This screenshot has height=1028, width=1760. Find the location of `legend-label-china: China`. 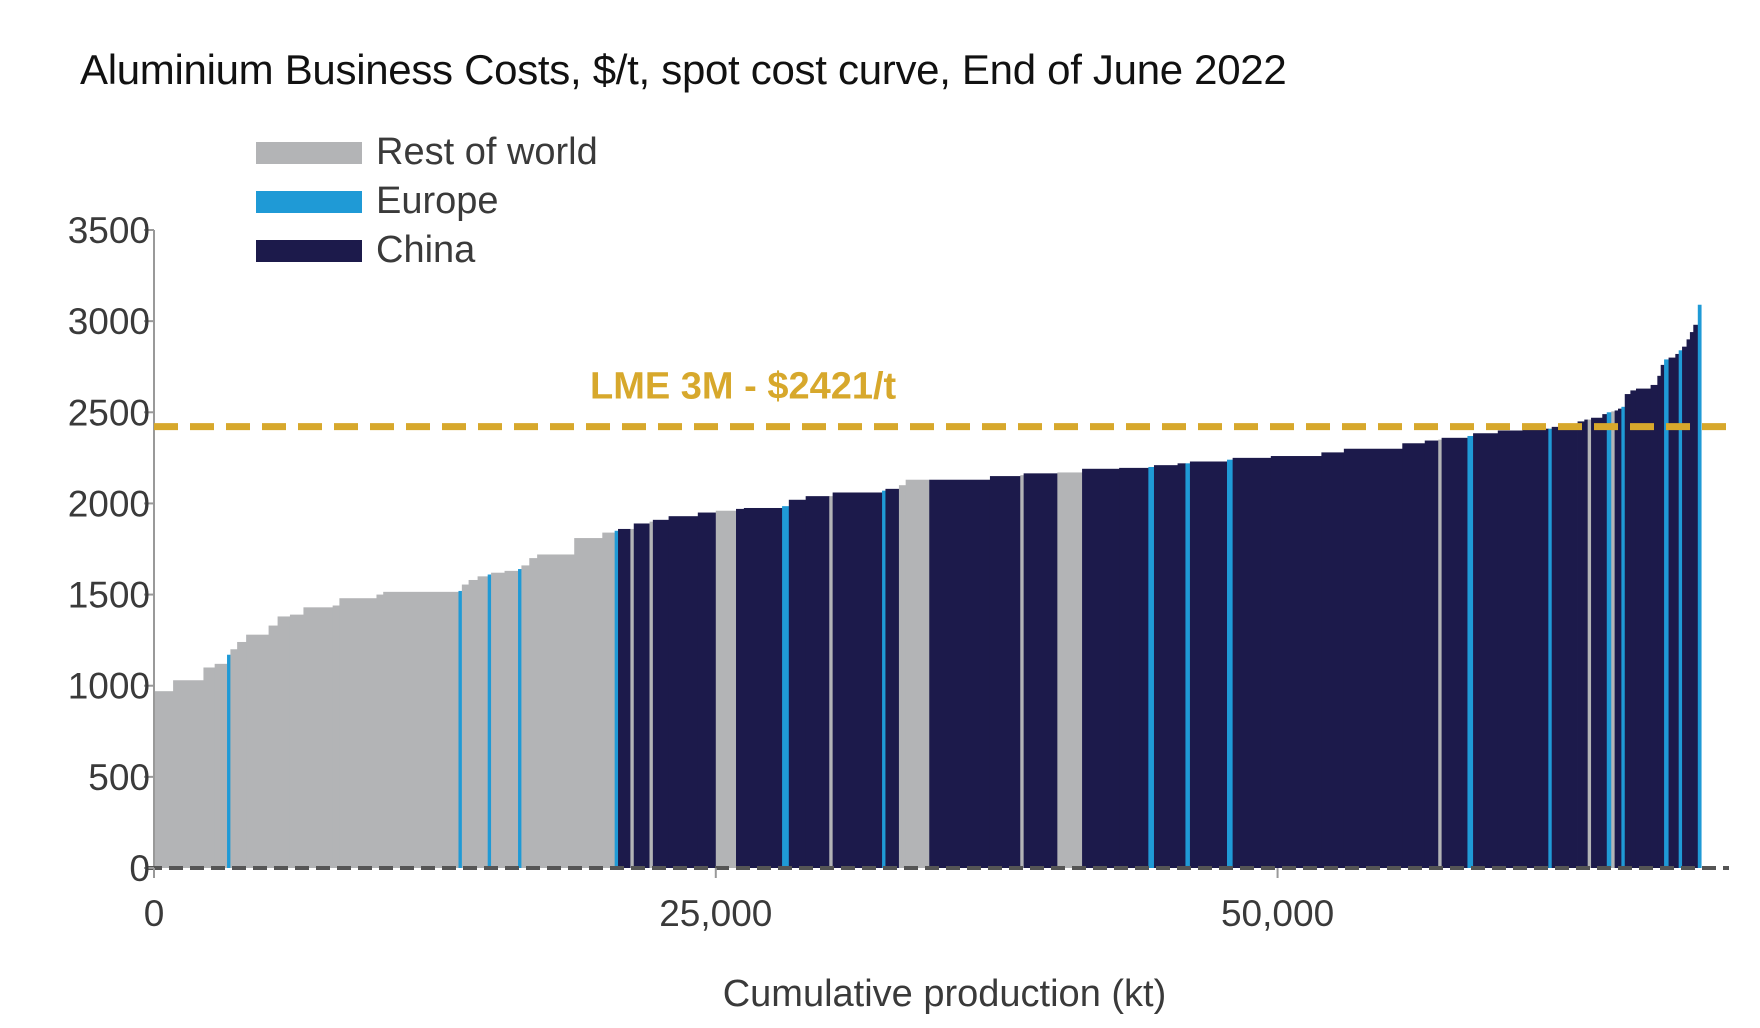

legend-label-china: China is located at coordinates (426, 250).